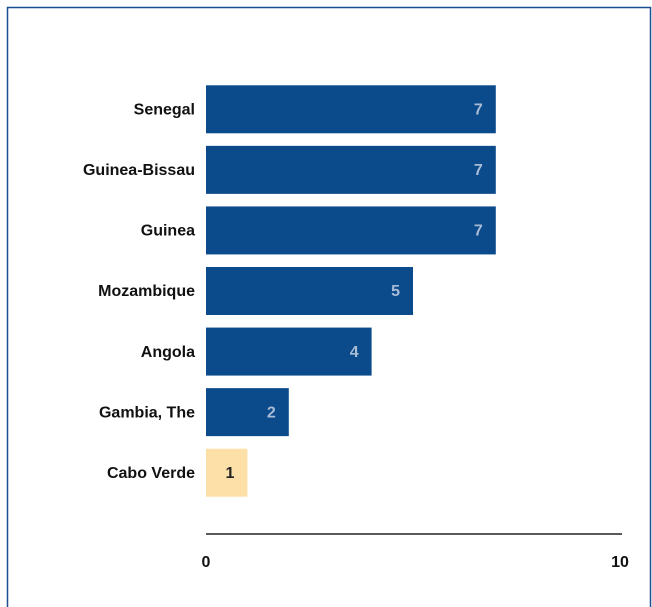 The image size is (652, 607). What do you see at coordinates (229, 473) in the screenshot?
I see `value-label: 1` at bounding box center [229, 473].